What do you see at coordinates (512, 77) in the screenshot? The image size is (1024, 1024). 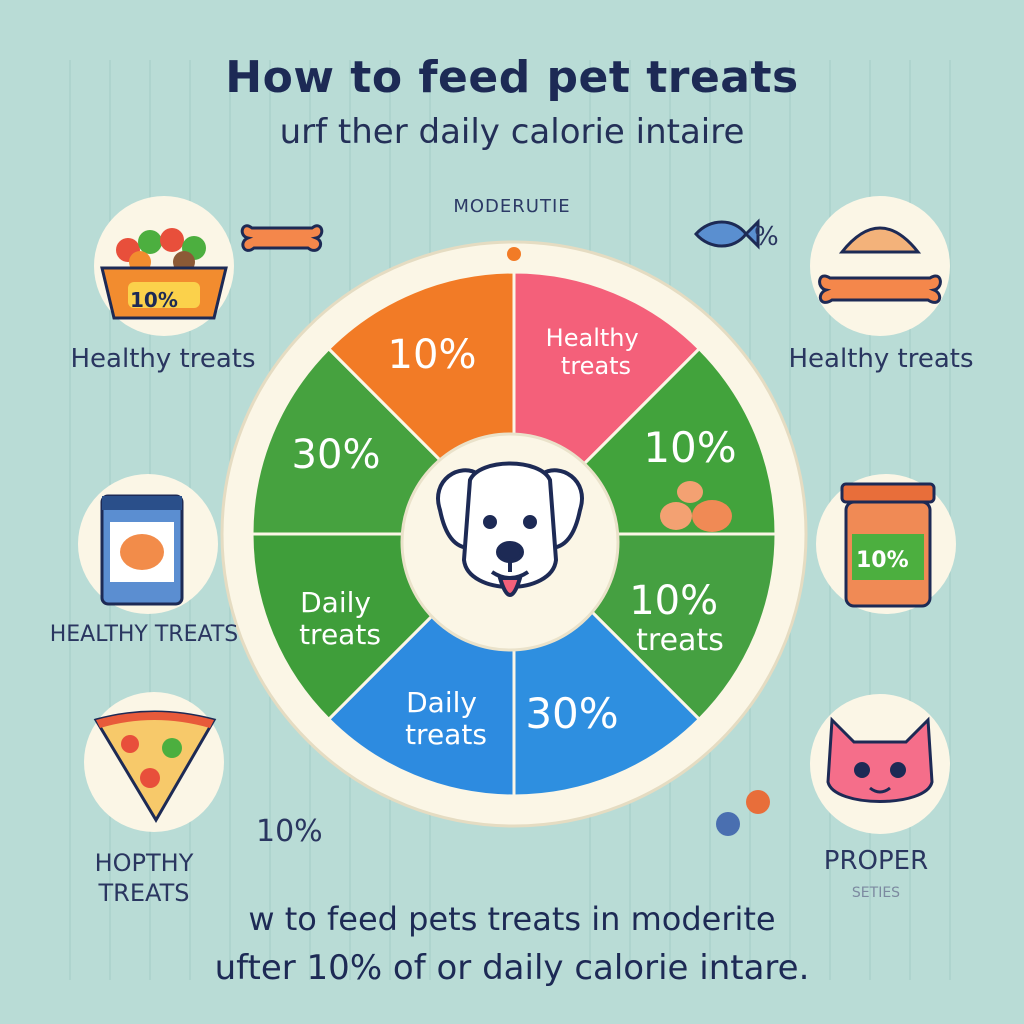 I see `page-title: How to feed pet treats` at bounding box center [512, 77].